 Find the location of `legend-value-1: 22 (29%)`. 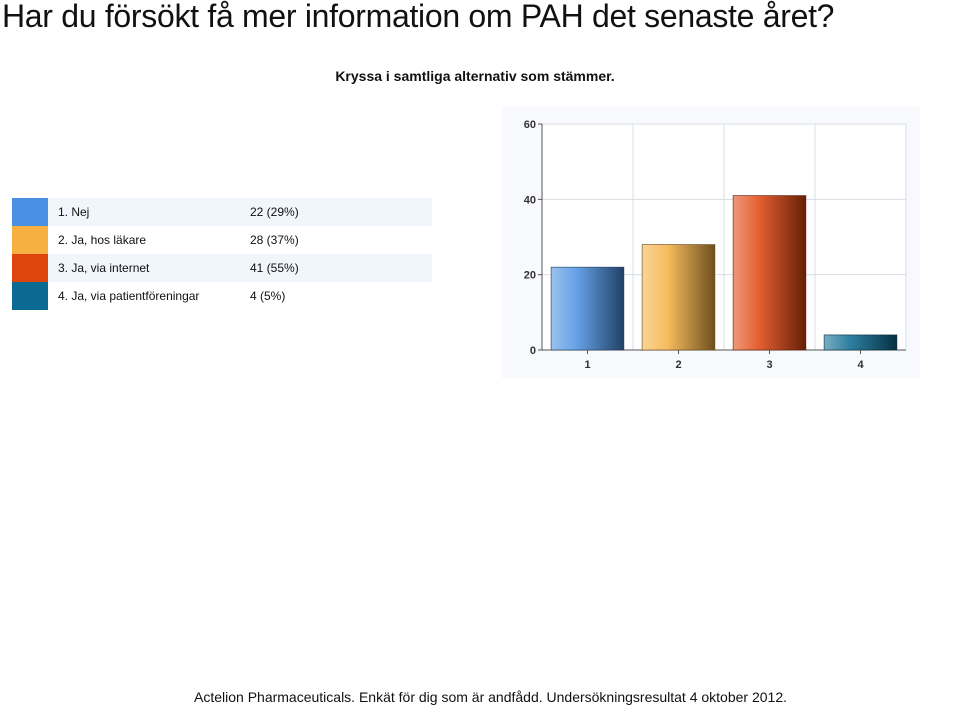

legend-value-1: 22 (29%) is located at coordinates (274, 212).